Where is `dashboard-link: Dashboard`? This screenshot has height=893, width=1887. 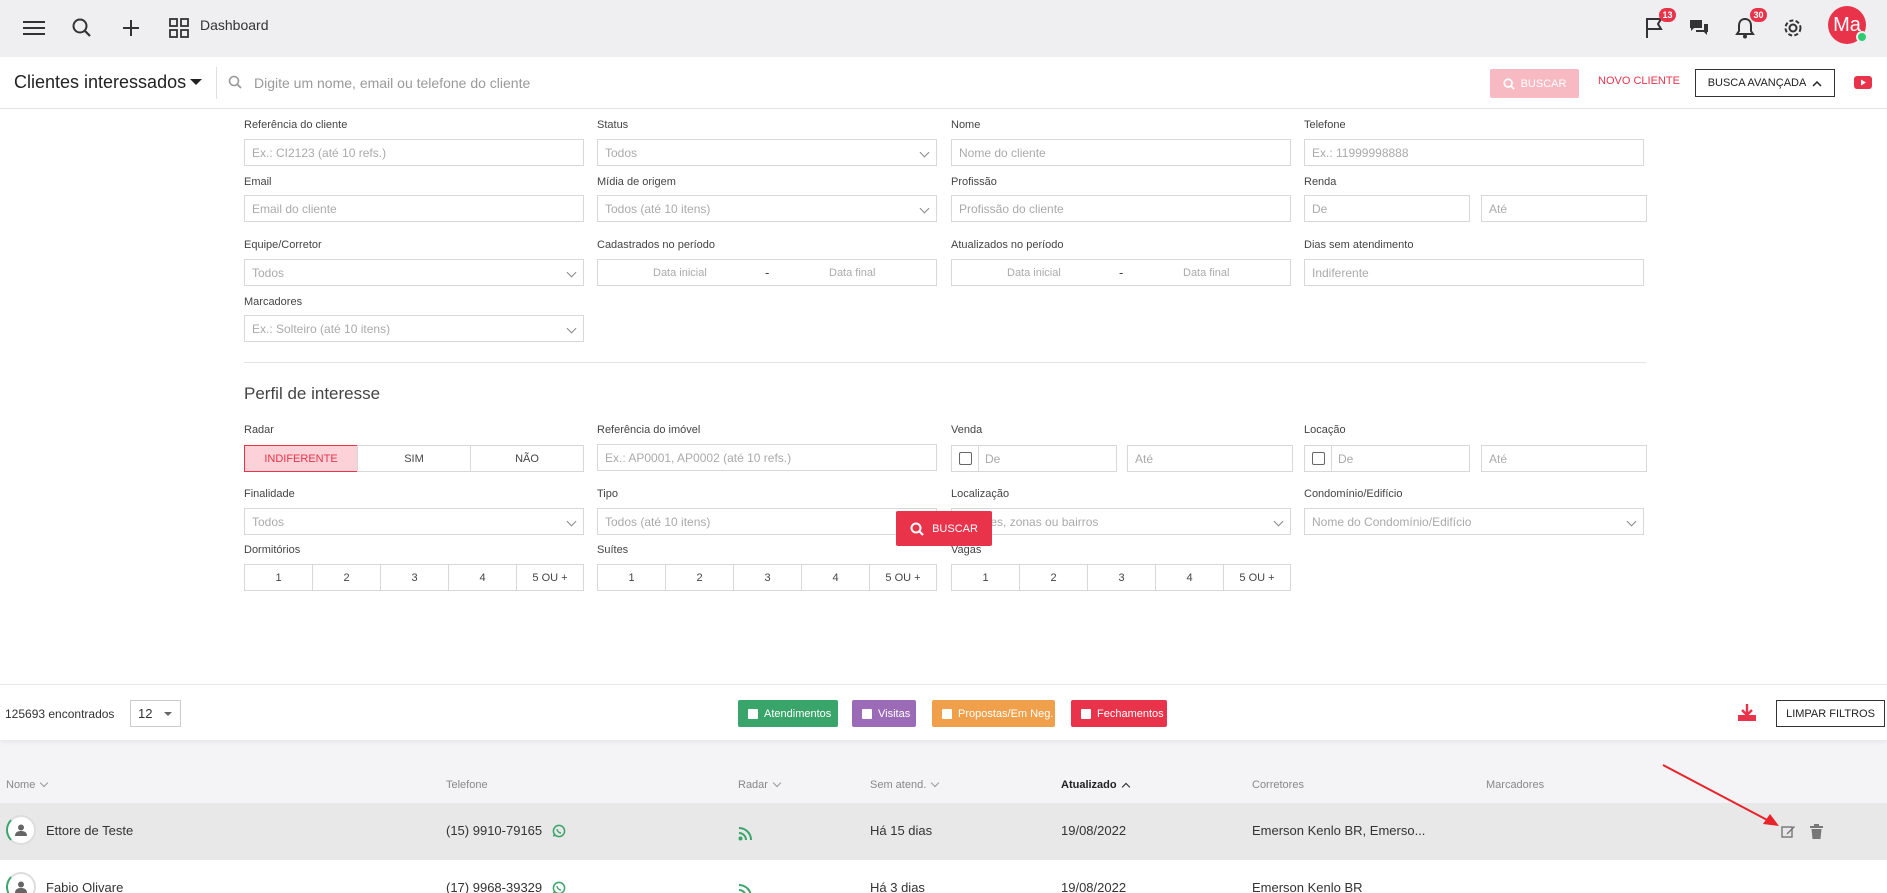
dashboard-link: Dashboard is located at coordinates (234, 25).